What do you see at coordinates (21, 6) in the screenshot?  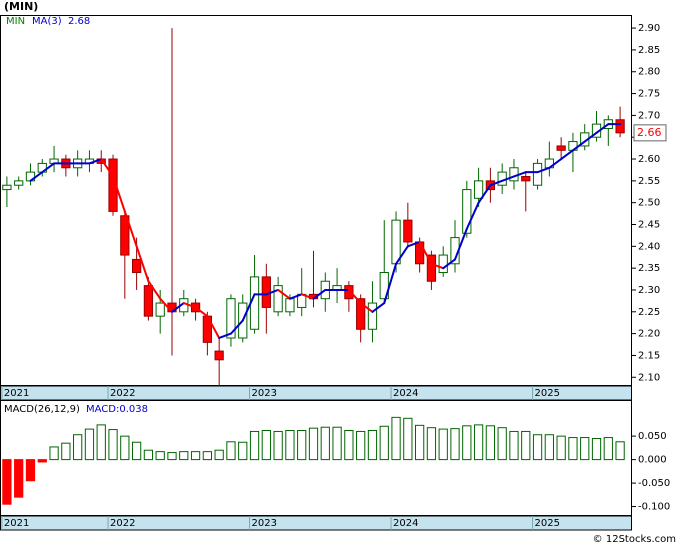 I see `chart-title: (MIN)` at bounding box center [21, 6].